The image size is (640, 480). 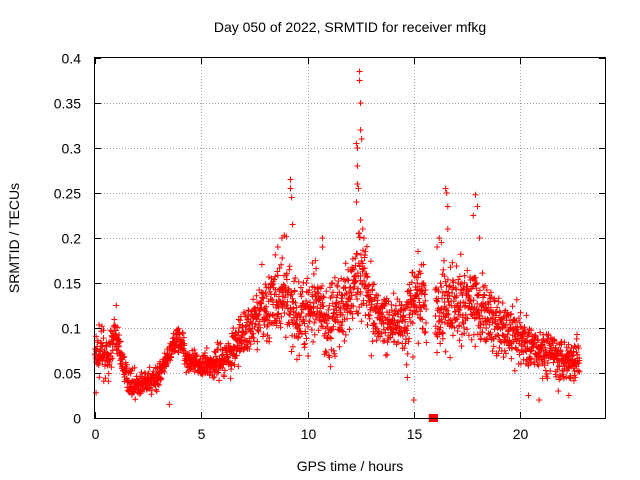 What do you see at coordinates (72, 239) in the screenshot?
I see `y-tick-label: 0.2` at bounding box center [72, 239].